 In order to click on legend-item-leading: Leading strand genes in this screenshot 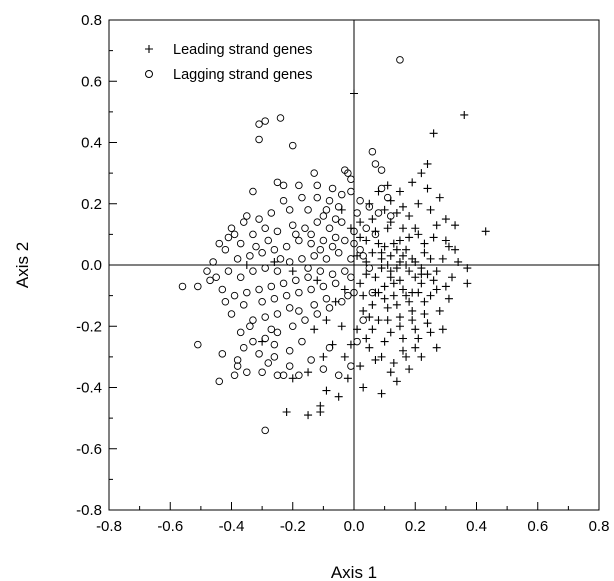, I will do `click(228, 50)`.